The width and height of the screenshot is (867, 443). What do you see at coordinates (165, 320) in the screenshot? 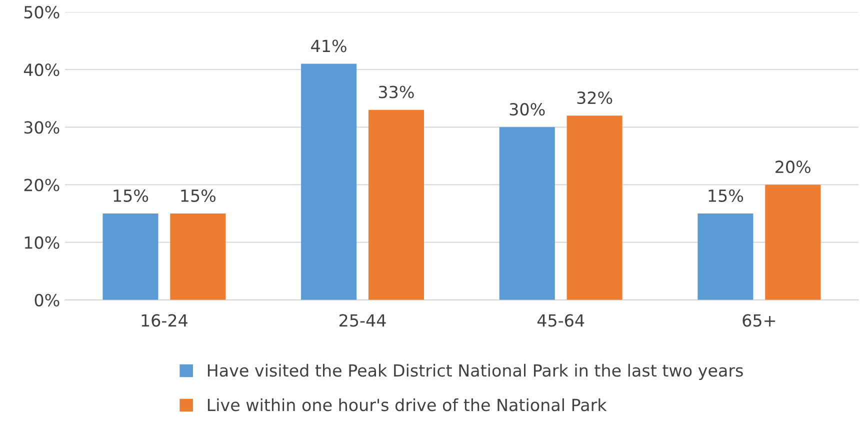
I see `x-tick-label: 16-24` at bounding box center [165, 320].